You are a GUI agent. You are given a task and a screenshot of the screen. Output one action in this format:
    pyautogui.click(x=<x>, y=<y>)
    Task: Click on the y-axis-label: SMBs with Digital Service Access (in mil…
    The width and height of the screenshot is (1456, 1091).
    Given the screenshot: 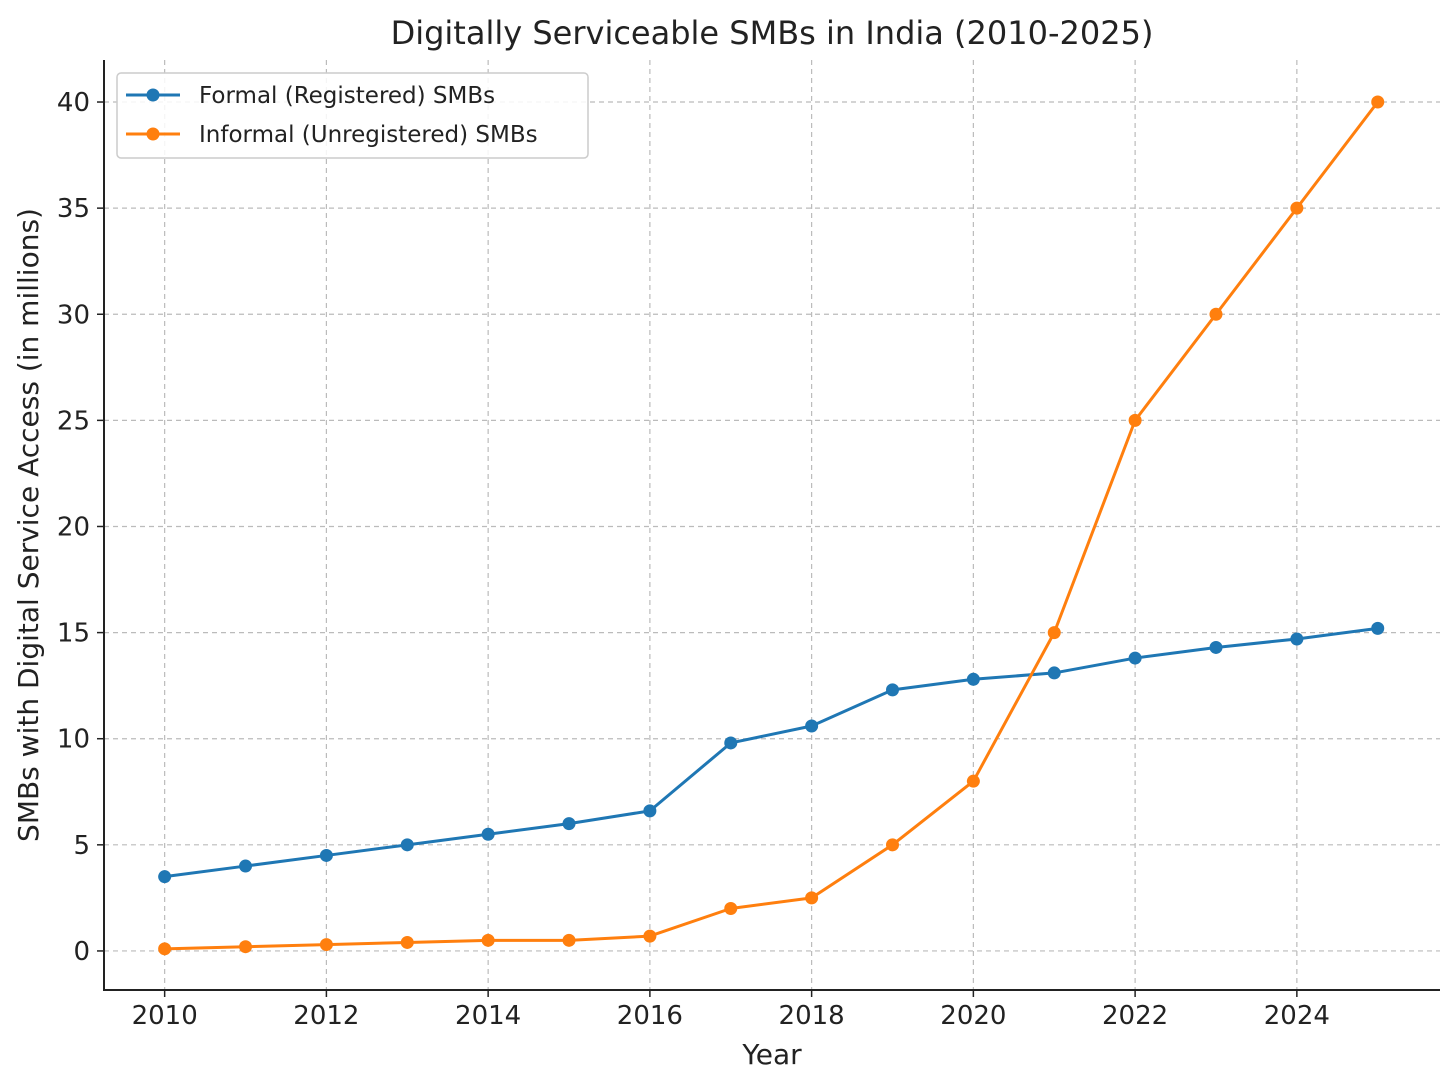 What is the action you would take?
    pyautogui.click(x=28, y=525)
    